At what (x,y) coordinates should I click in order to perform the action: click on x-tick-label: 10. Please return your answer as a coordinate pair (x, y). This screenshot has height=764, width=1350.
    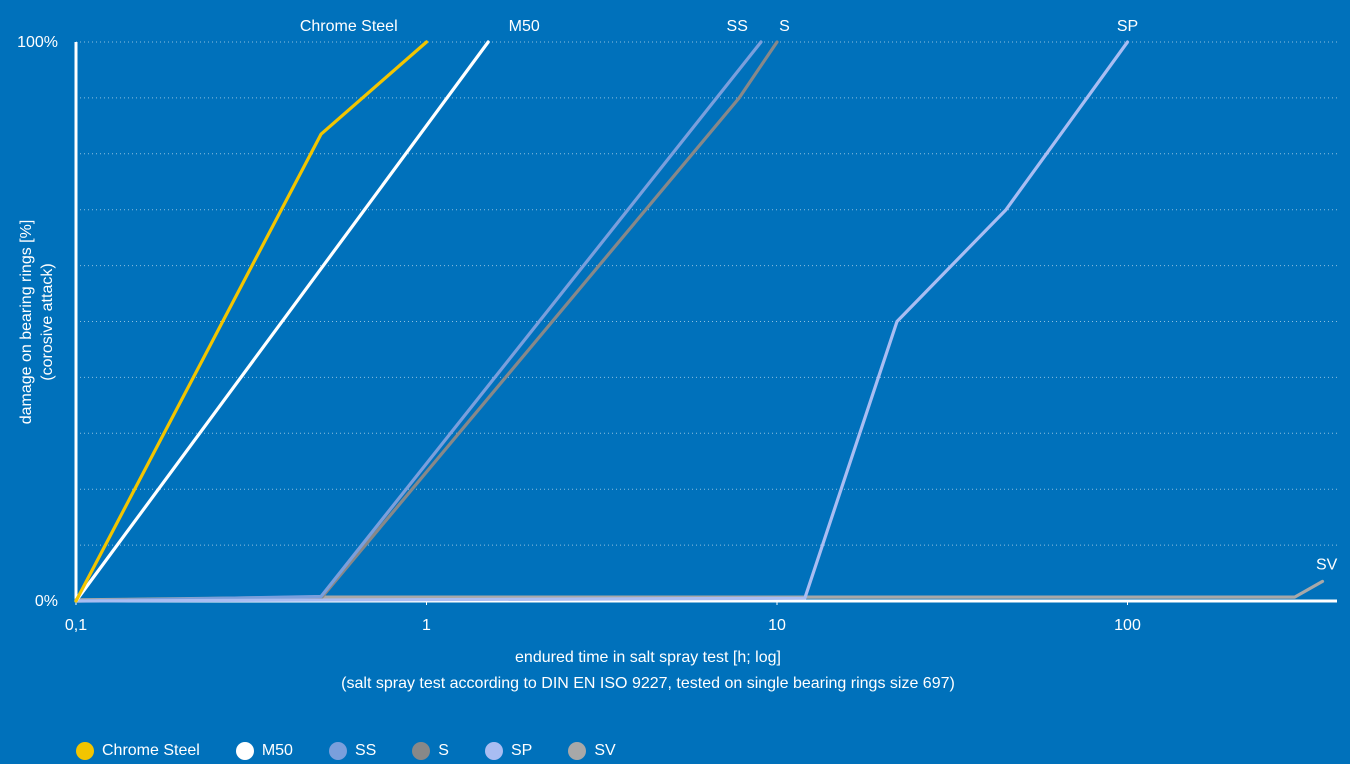
    Looking at the image, I should click on (777, 625).